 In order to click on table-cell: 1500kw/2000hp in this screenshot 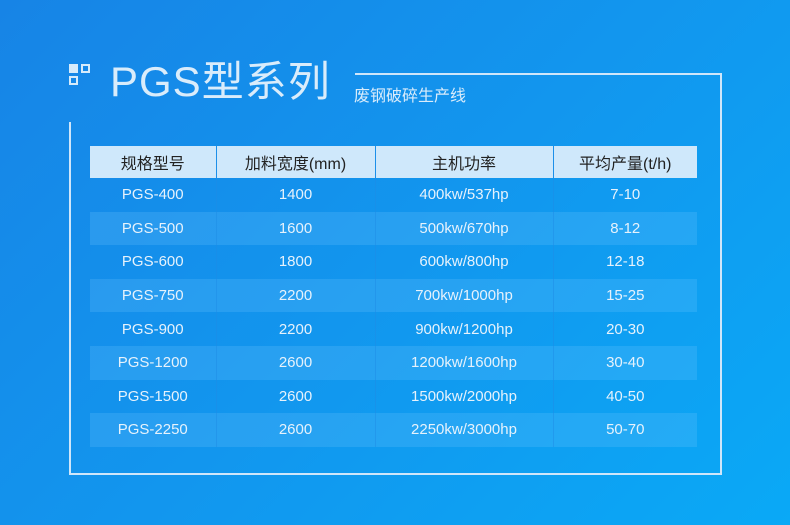, I will do `click(463, 396)`.